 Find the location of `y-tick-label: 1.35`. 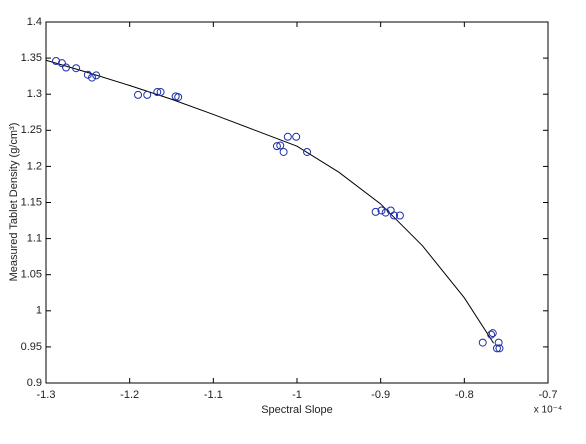

y-tick-label: 1.35 is located at coordinates (31, 58).